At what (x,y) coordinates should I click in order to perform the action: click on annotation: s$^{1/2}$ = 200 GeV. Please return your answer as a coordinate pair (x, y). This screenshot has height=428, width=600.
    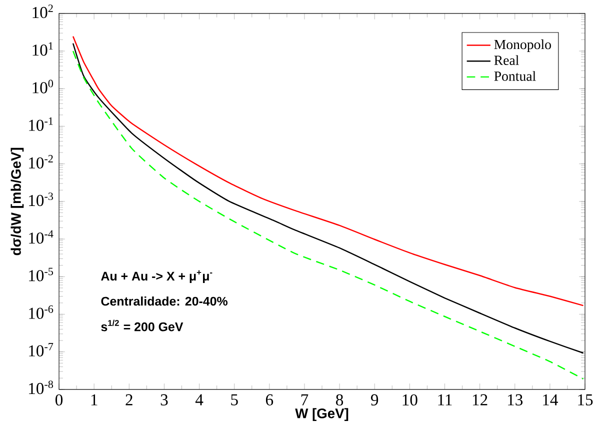
    Looking at the image, I should click on (142, 326).